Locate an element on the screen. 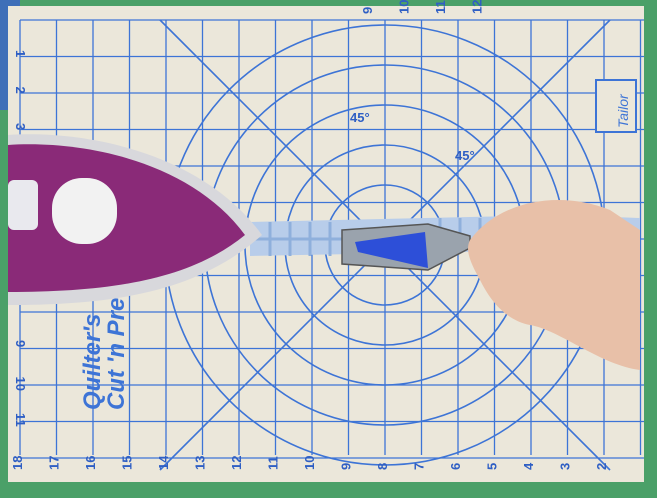 Image resolution: width=657 pixels, height=498 pixels. top-ruler-number: 11 is located at coordinates (440, 7).